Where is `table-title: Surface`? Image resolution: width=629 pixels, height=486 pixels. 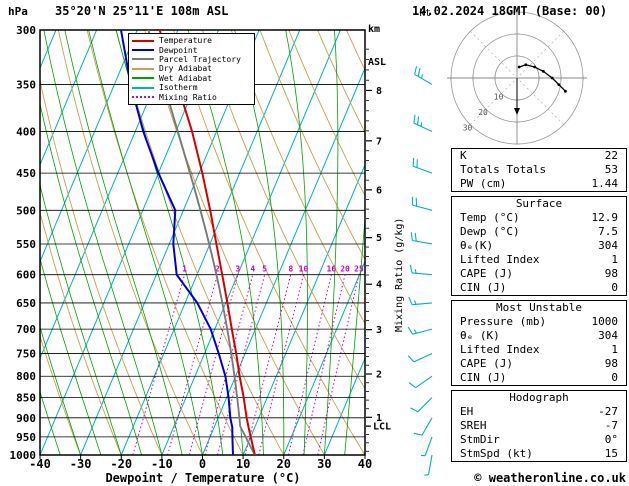
table-title: Surface is located at coordinates (539, 203).